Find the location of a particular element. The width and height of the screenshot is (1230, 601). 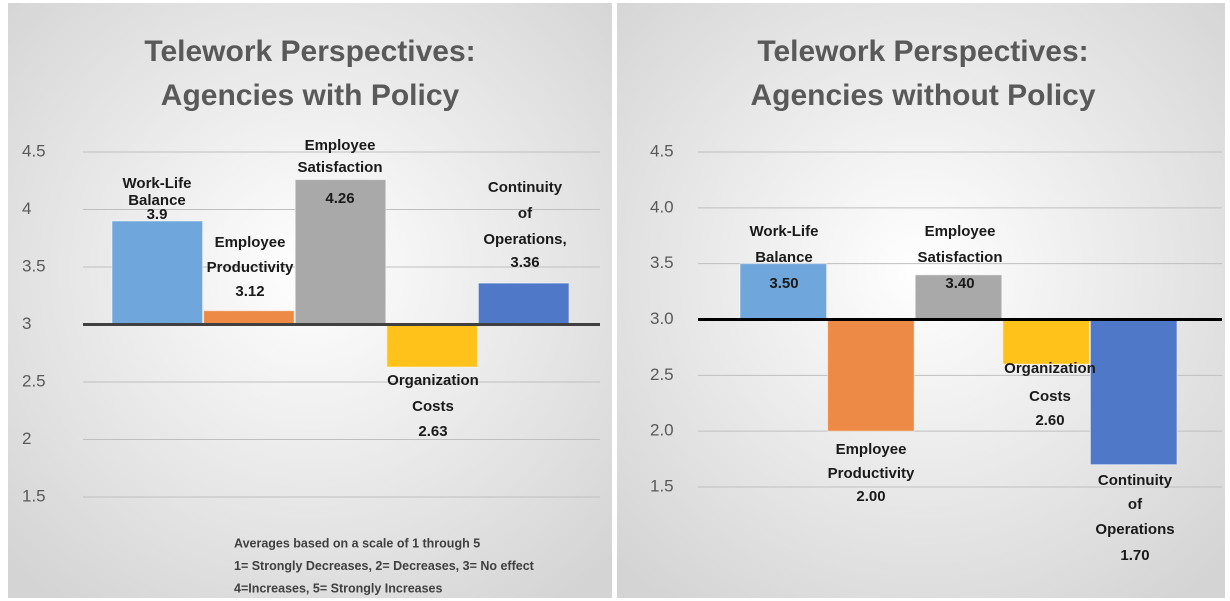

y-tick-label: 3 is located at coordinates (26, 323).